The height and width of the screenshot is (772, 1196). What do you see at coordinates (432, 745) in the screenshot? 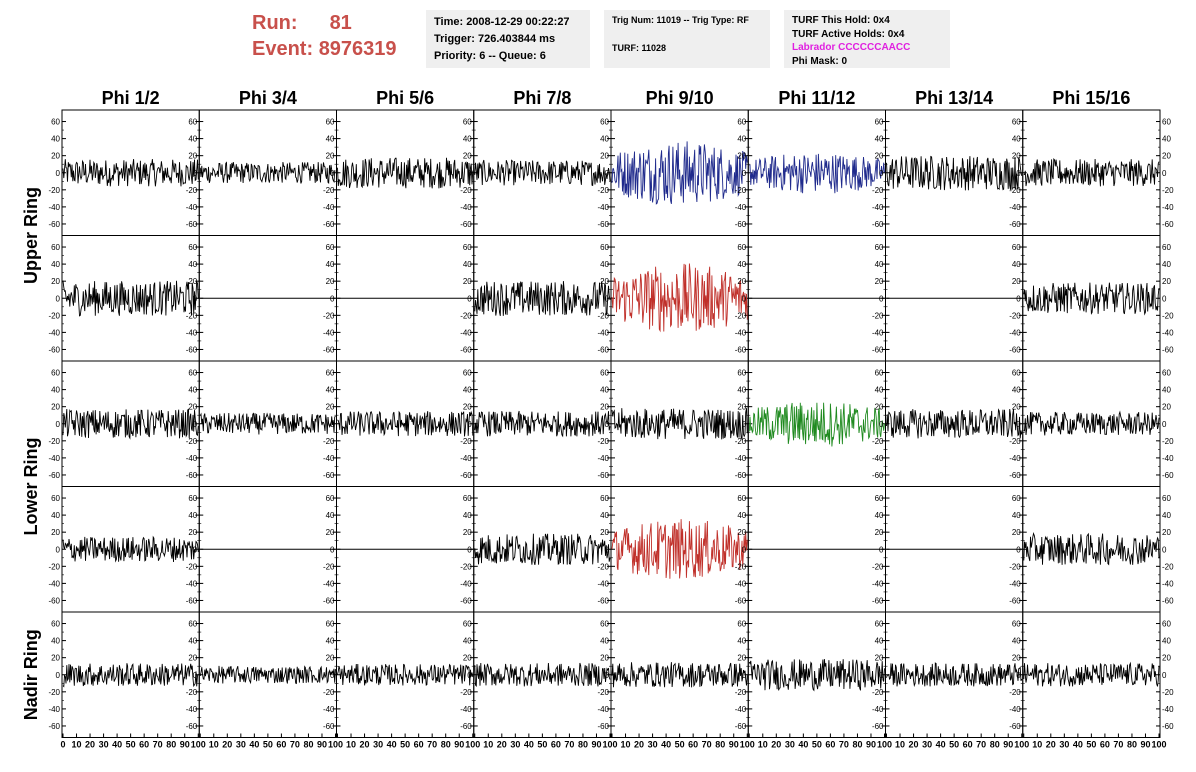
I see `x-tick-label: 70` at bounding box center [432, 745].